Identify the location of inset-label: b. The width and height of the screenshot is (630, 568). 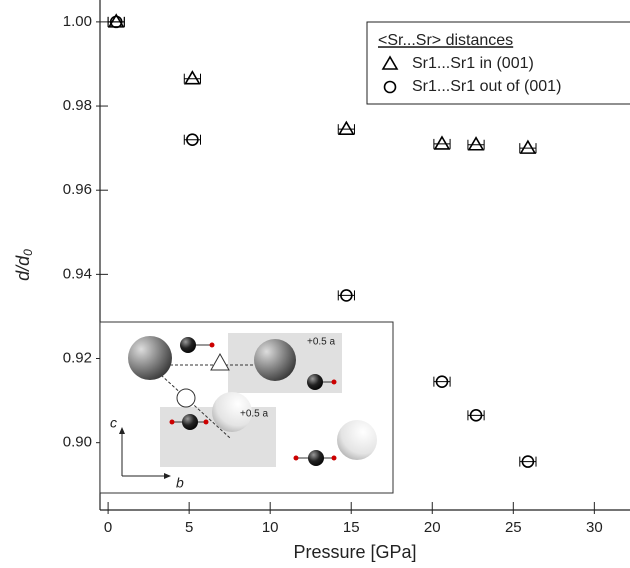
(180, 483).